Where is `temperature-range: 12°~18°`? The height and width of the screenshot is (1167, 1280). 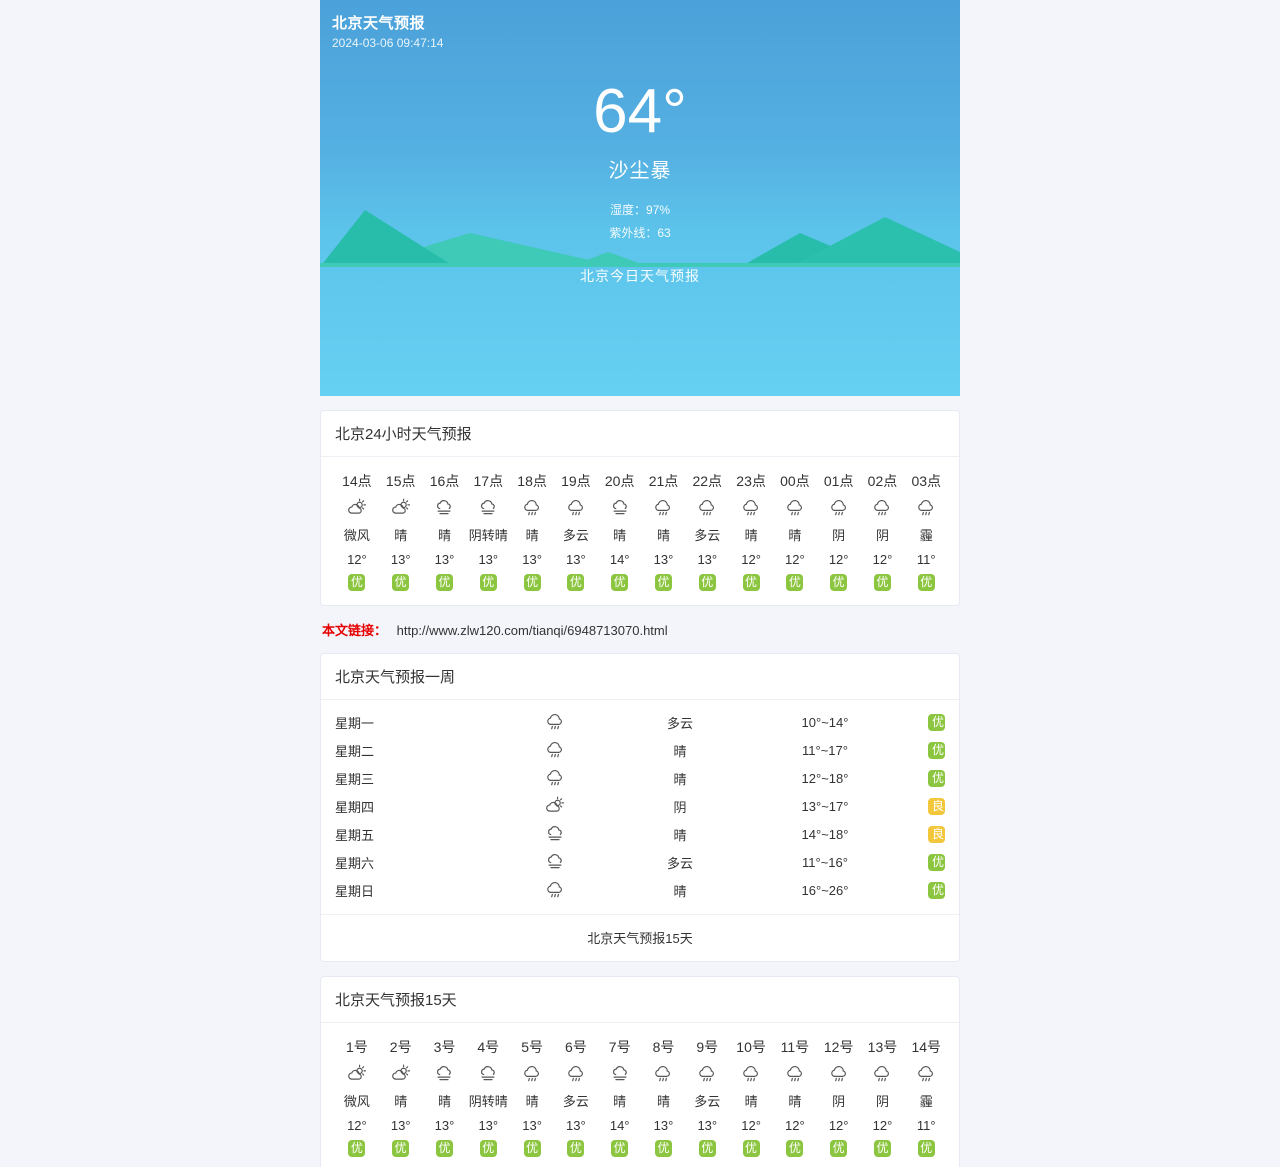
temperature-range: 12°~18° is located at coordinates (825, 778).